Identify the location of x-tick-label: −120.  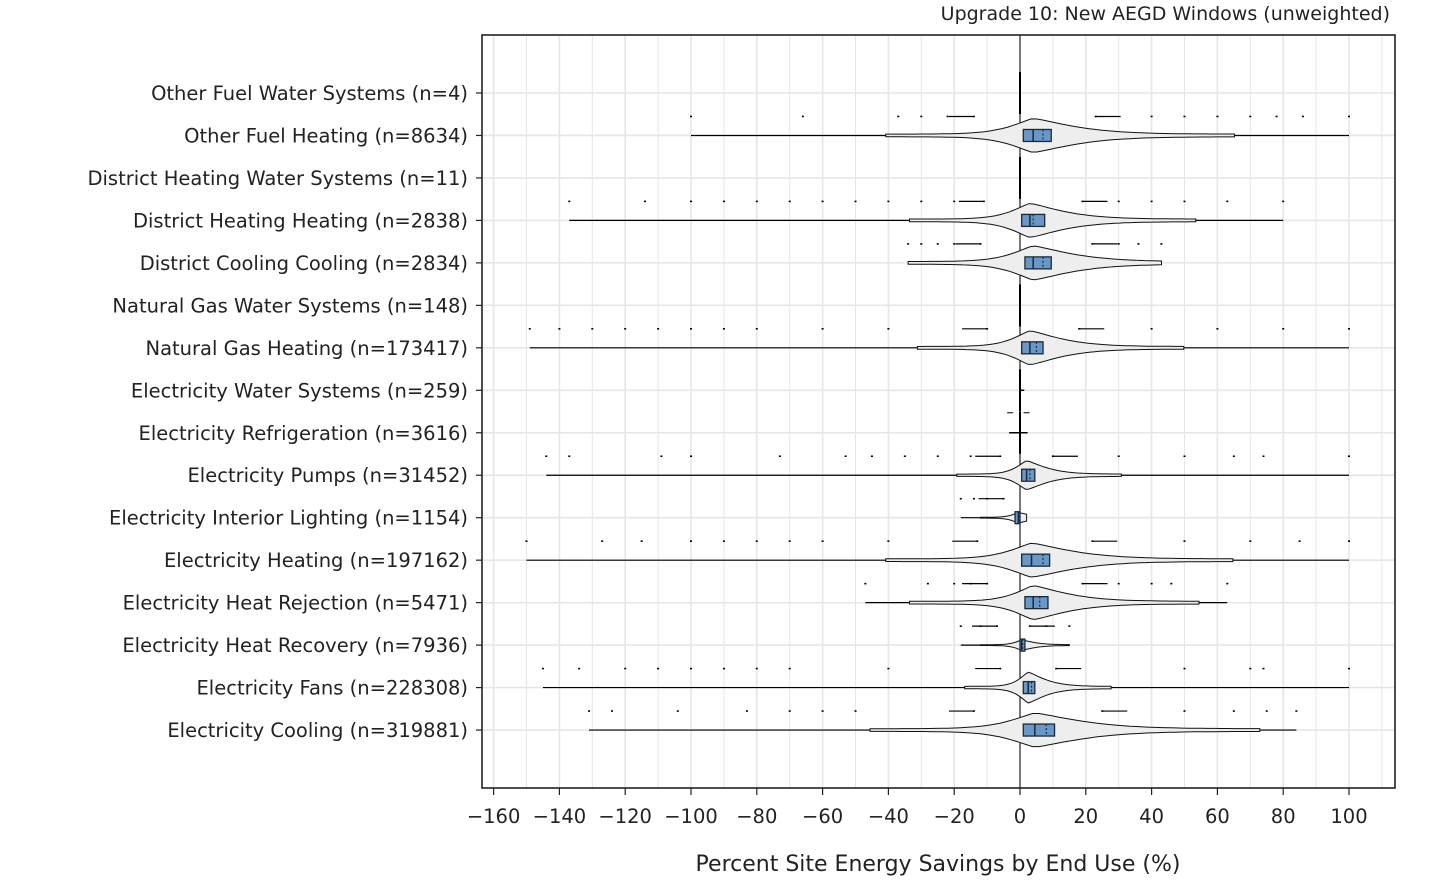
(625, 816).